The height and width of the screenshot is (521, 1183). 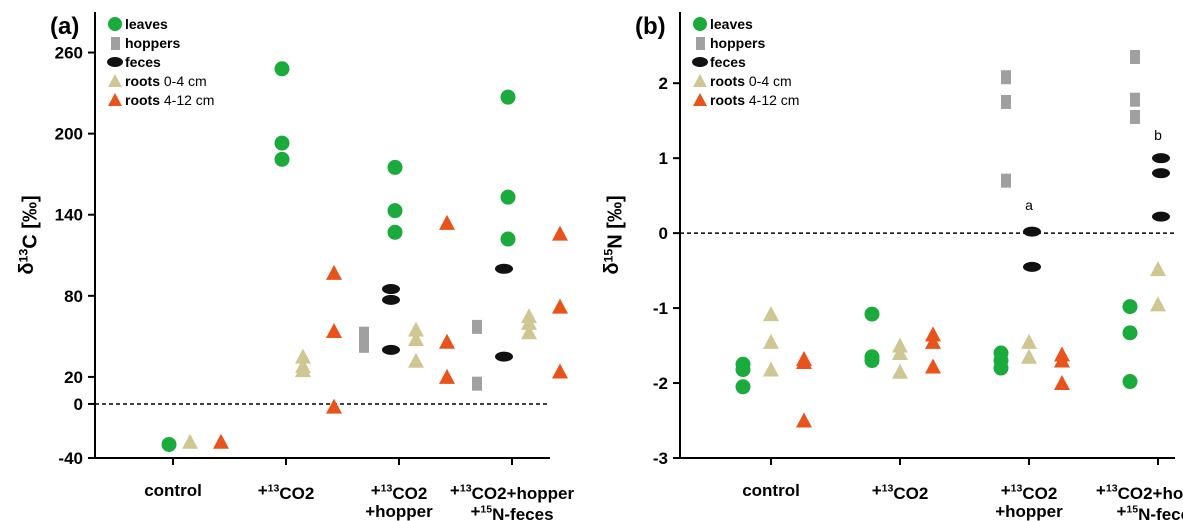 I want to click on legend-marker-roots-4-12-cm, so click(x=115, y=99).